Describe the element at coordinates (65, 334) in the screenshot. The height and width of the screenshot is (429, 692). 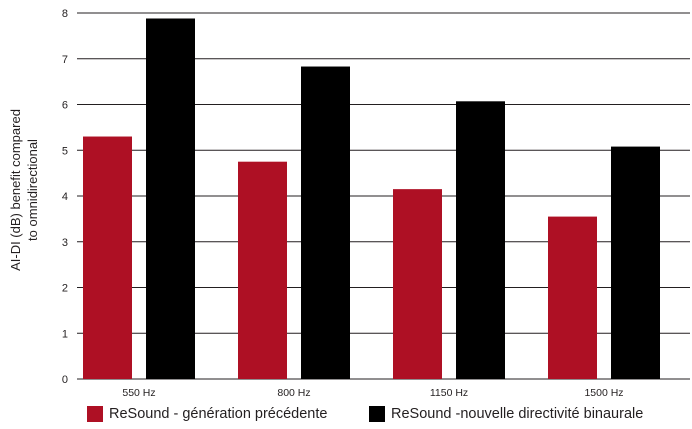
I see `y-tick-label-1: 1` at that location.